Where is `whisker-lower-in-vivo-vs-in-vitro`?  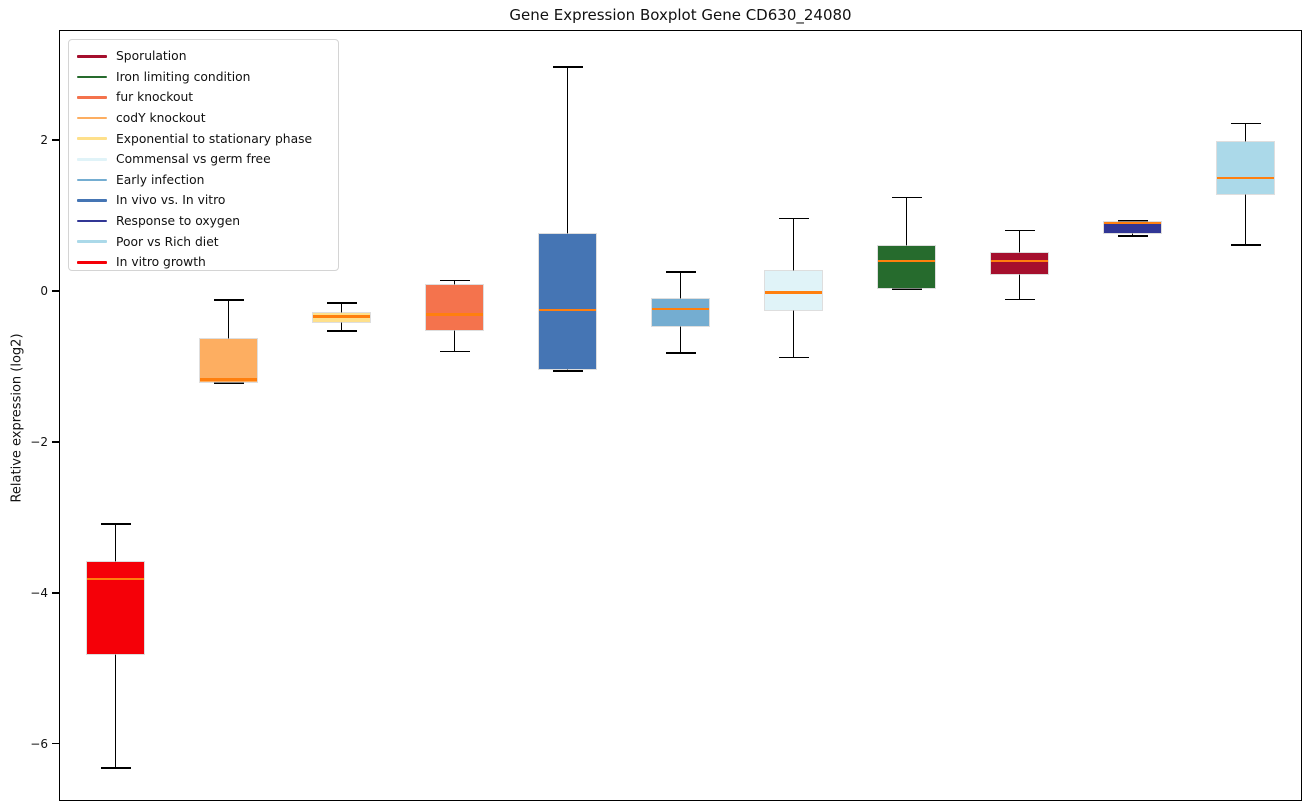 whisker-lower-in-vivo-vs-in-vitro is located at coordinates (567, 370).